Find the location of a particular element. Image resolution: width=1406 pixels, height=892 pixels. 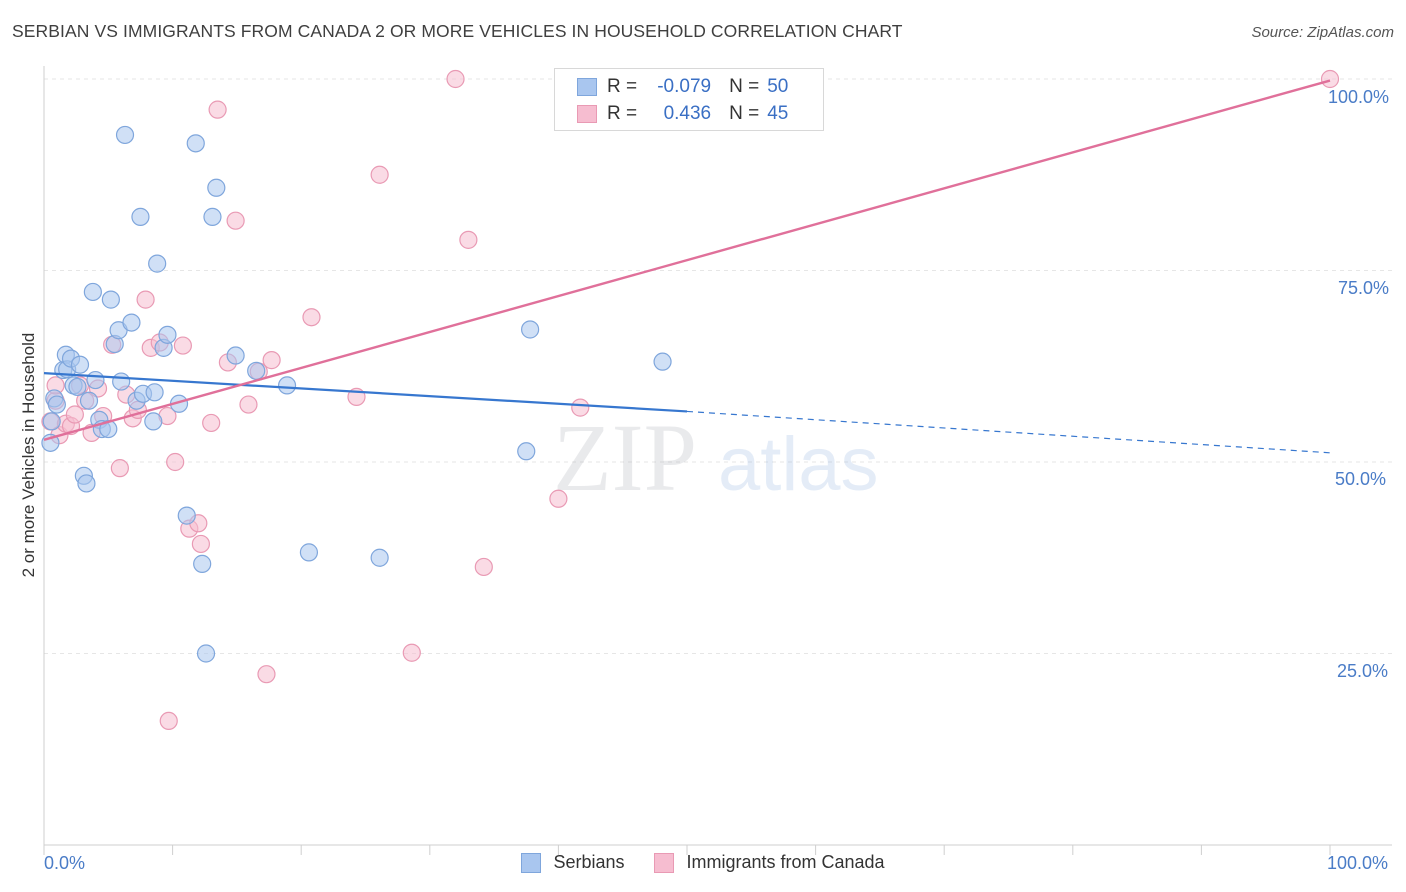

watermark-zip: ZIP is located at coordinates (625, 457).